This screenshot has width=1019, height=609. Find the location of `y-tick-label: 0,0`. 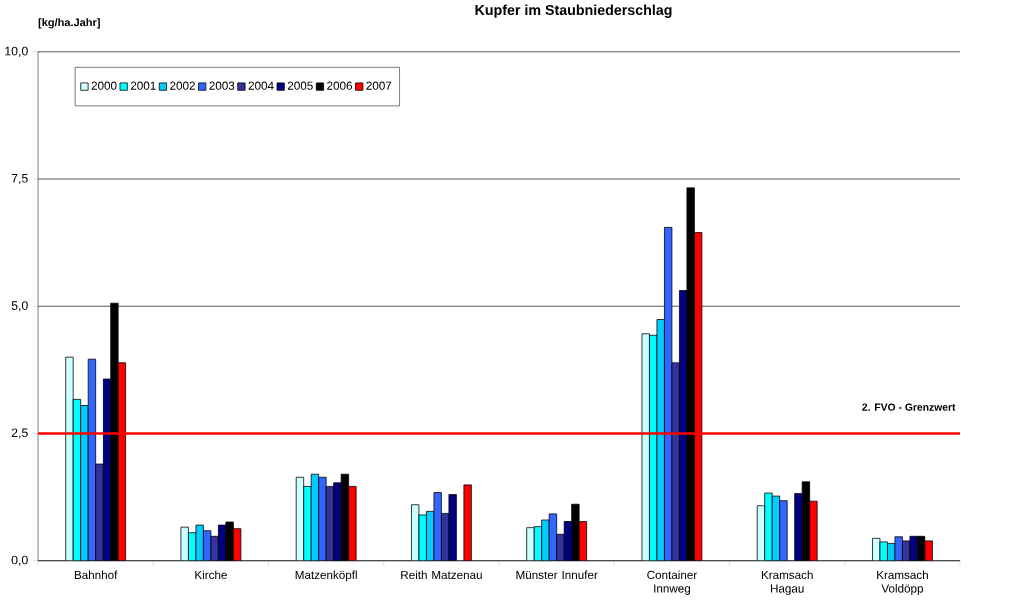

y-tick-label: 0,0 is located at coordinates (19, 560).